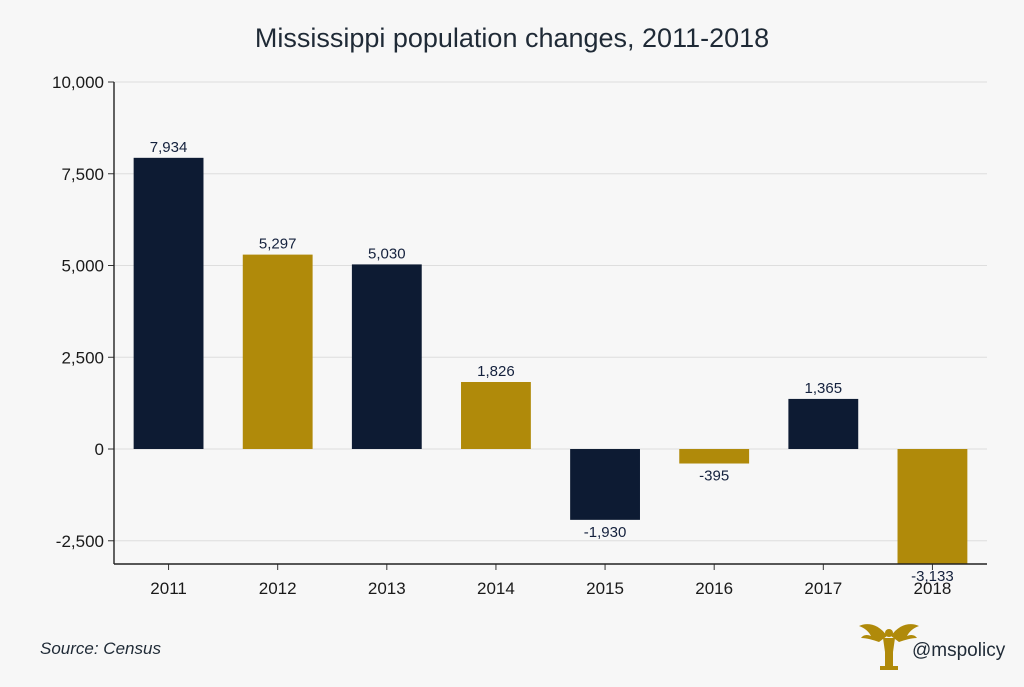 The image size is (1024, 687). What do you see at coordinates (496, 415) in the screenshot?
I see `bar-2014` at bounding box center [496, 415].